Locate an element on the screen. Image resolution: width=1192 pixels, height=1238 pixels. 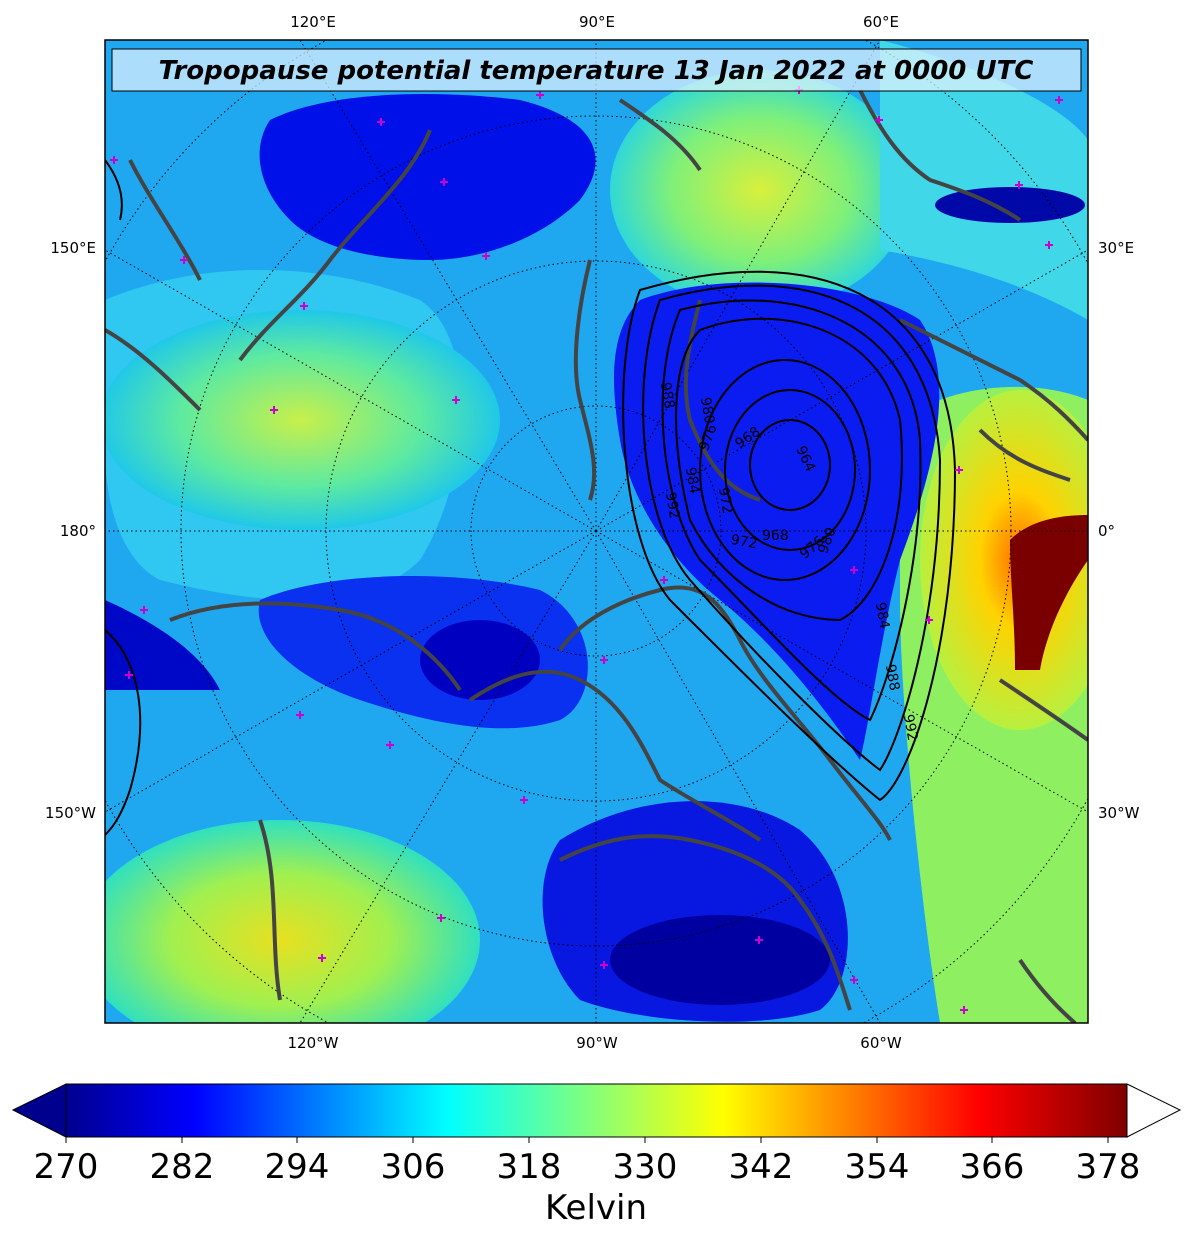
colorbar-tick-label: 330 is located at coordinates (645, 1167).